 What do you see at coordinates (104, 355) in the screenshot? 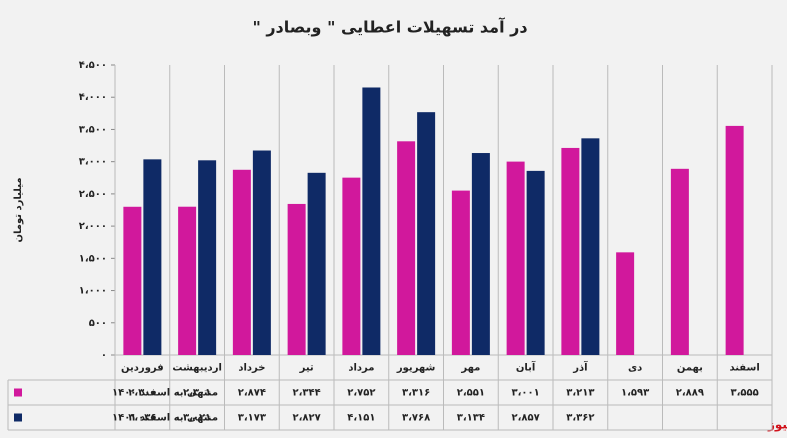
I see `y-tick-label: ۰` at bounding box center [104, 355].